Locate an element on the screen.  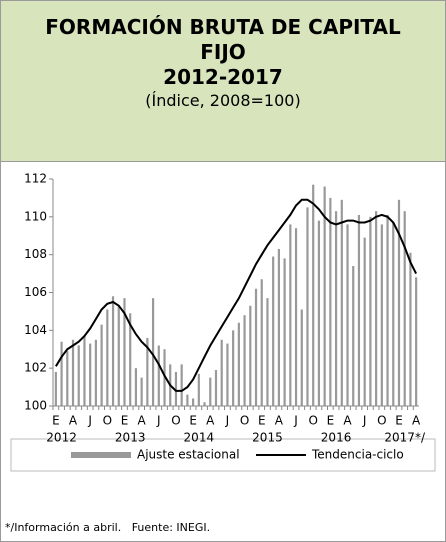
y-tick-label: 100 is located at coordinates (35, 406).